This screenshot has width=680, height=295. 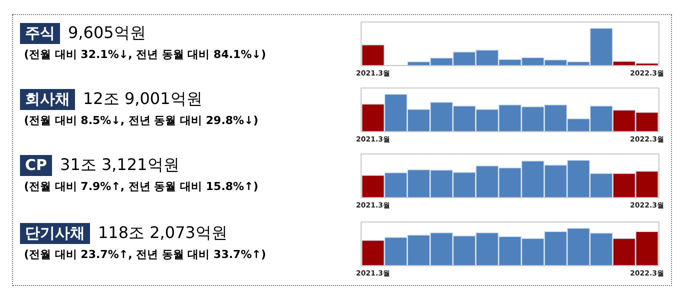 I want to click on text: 단기사채, so click(x=55, y=233).